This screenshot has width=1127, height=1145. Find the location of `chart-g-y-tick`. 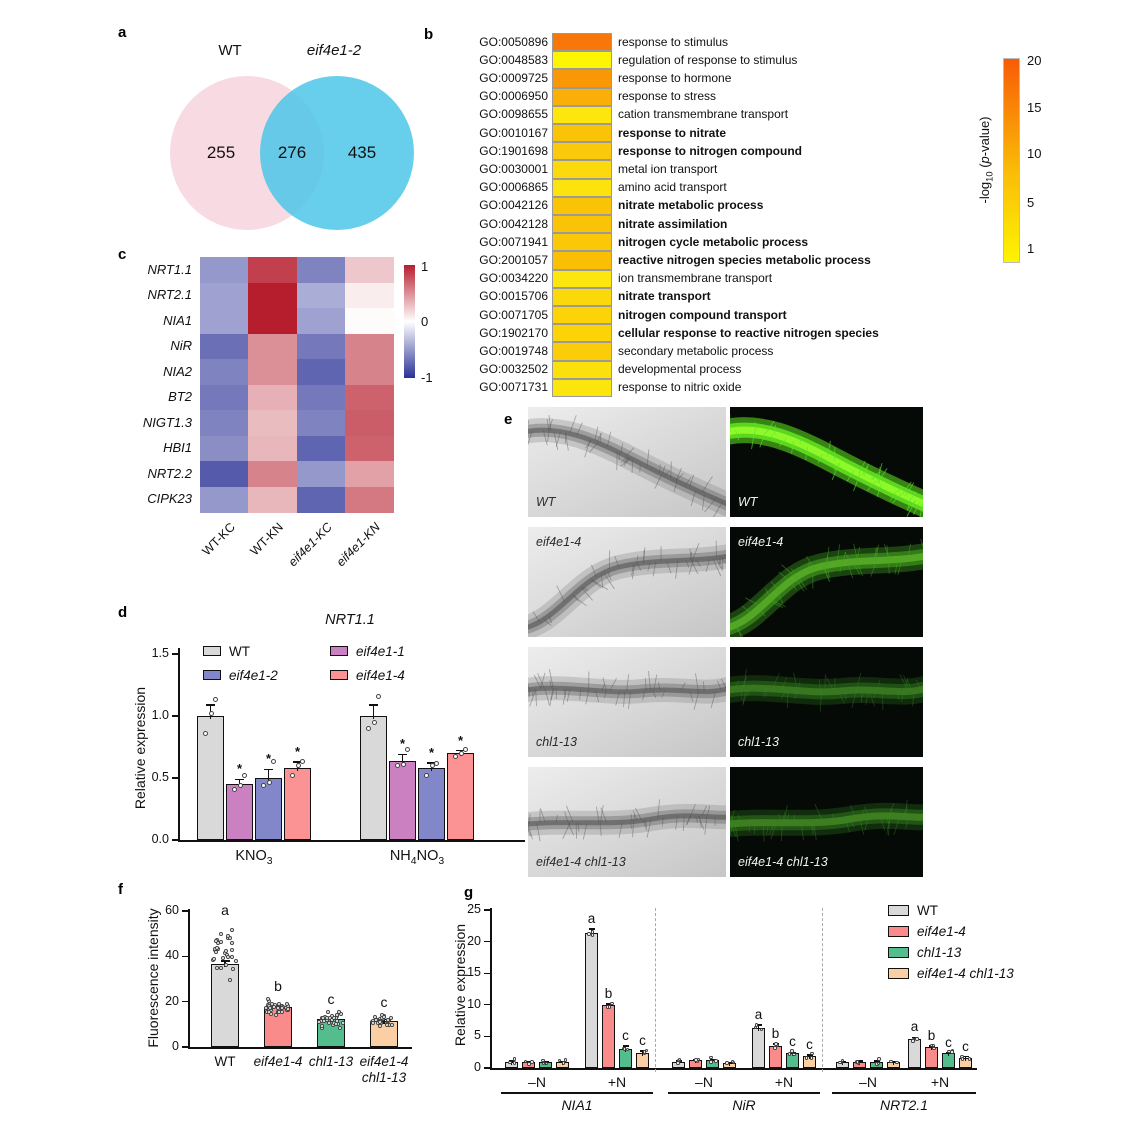

chart-g-y-tick is located at coordinates (487, 1068).